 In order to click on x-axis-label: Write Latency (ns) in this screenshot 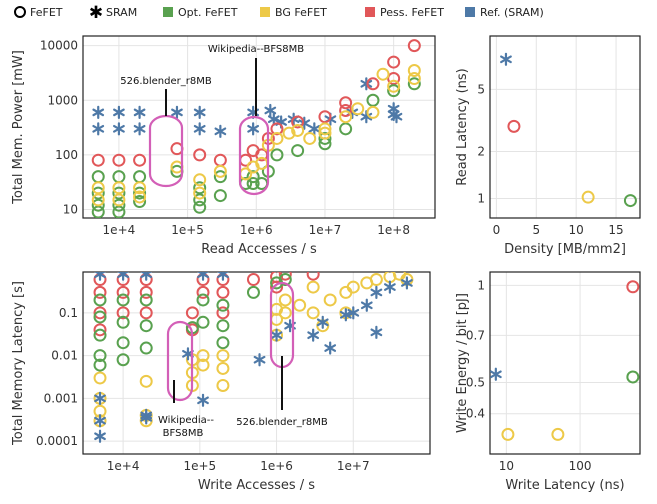, I will do `click(564, 485)`.